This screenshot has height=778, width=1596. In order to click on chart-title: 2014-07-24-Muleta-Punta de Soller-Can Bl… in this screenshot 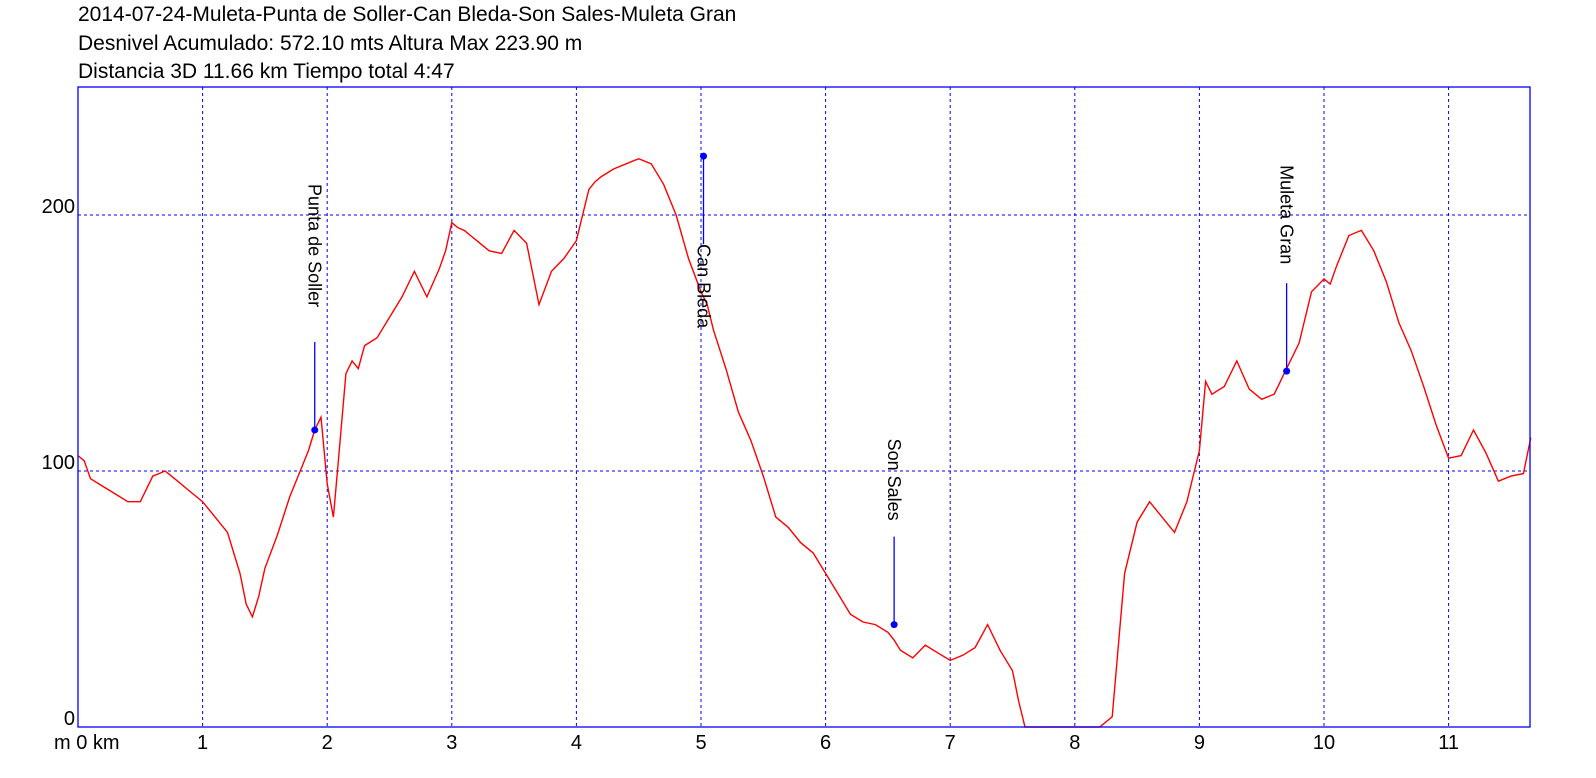, I will do `click(407, 14)`.